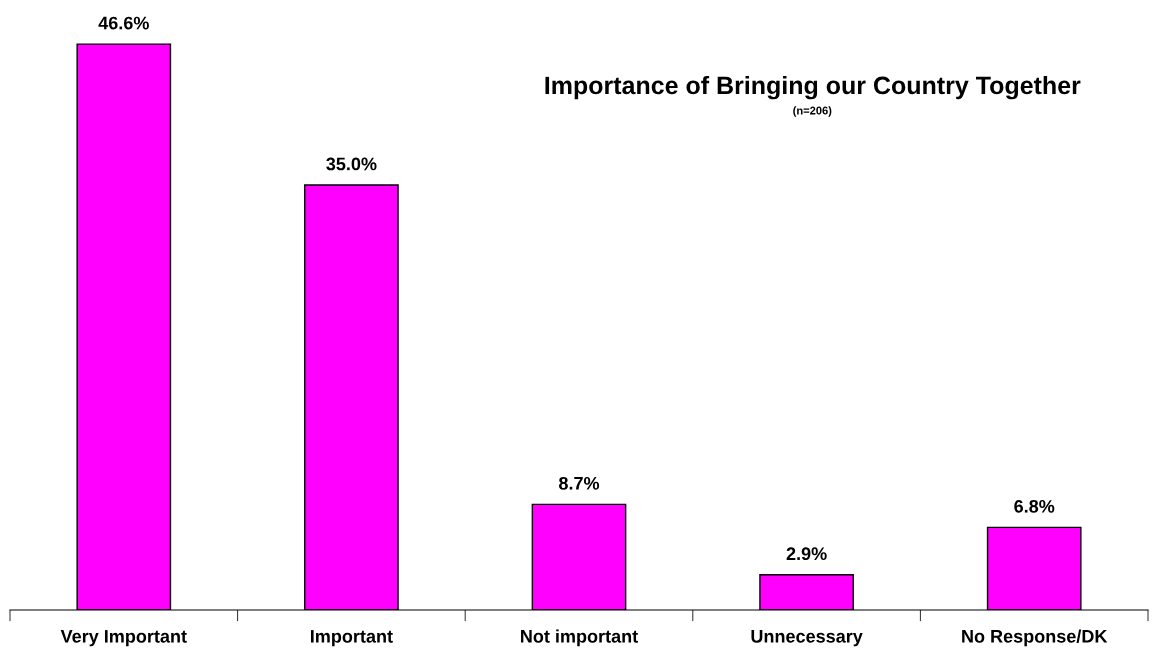  I want to click on x-tick-label: No Response/DK, so click(1035, 638).